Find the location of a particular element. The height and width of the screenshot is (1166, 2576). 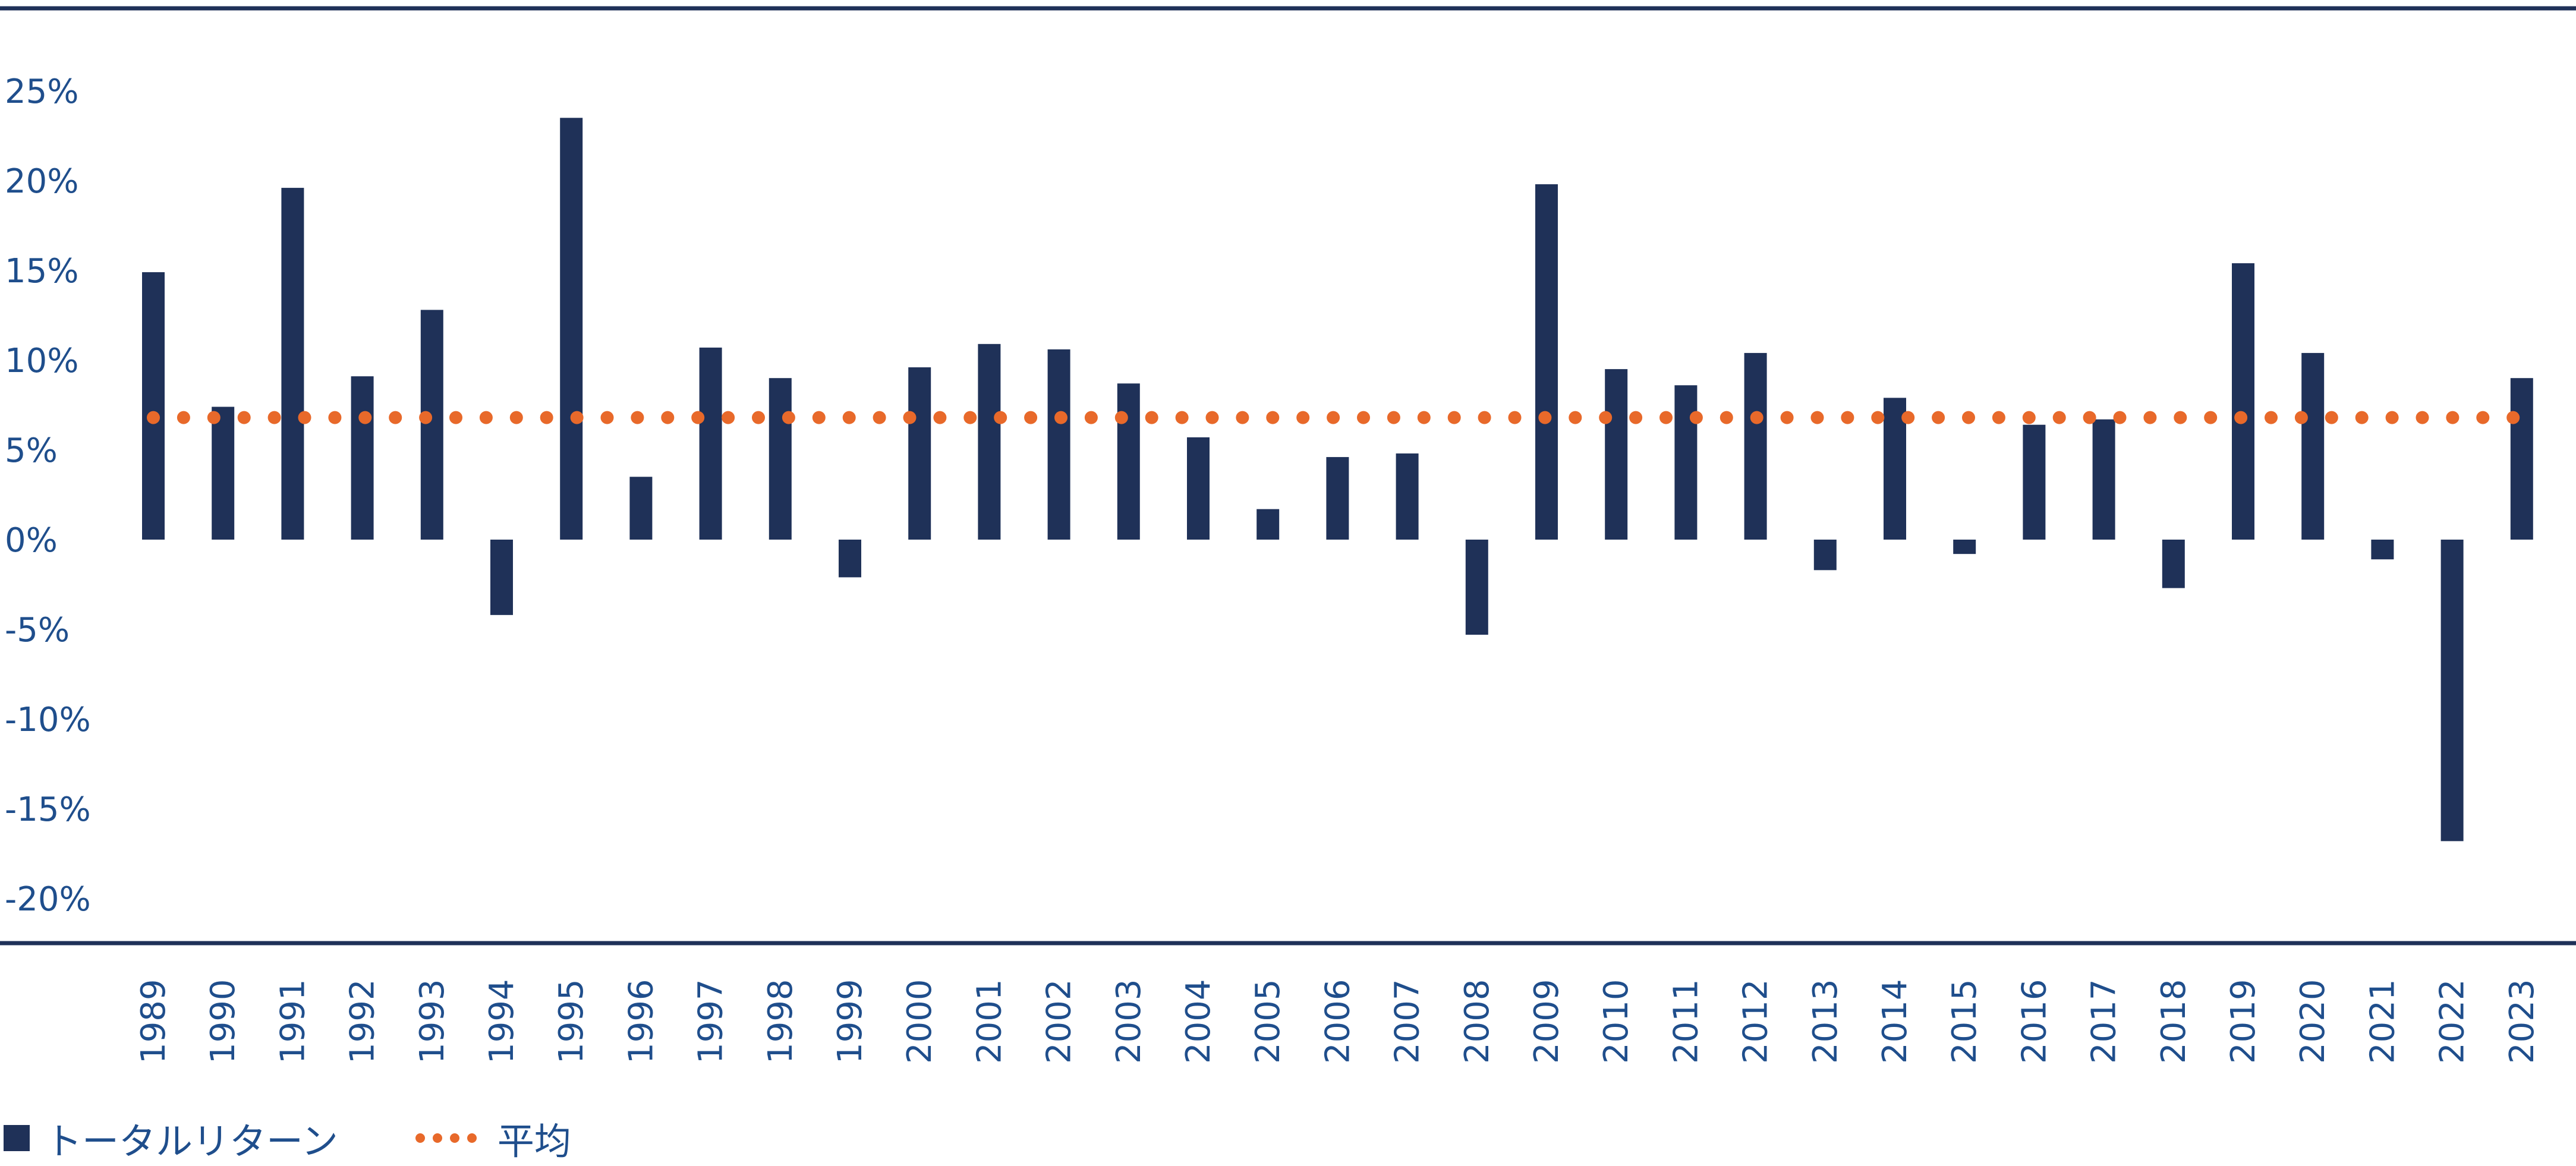

x-tick-label: 1997 is located at coordinates (711, 1021).